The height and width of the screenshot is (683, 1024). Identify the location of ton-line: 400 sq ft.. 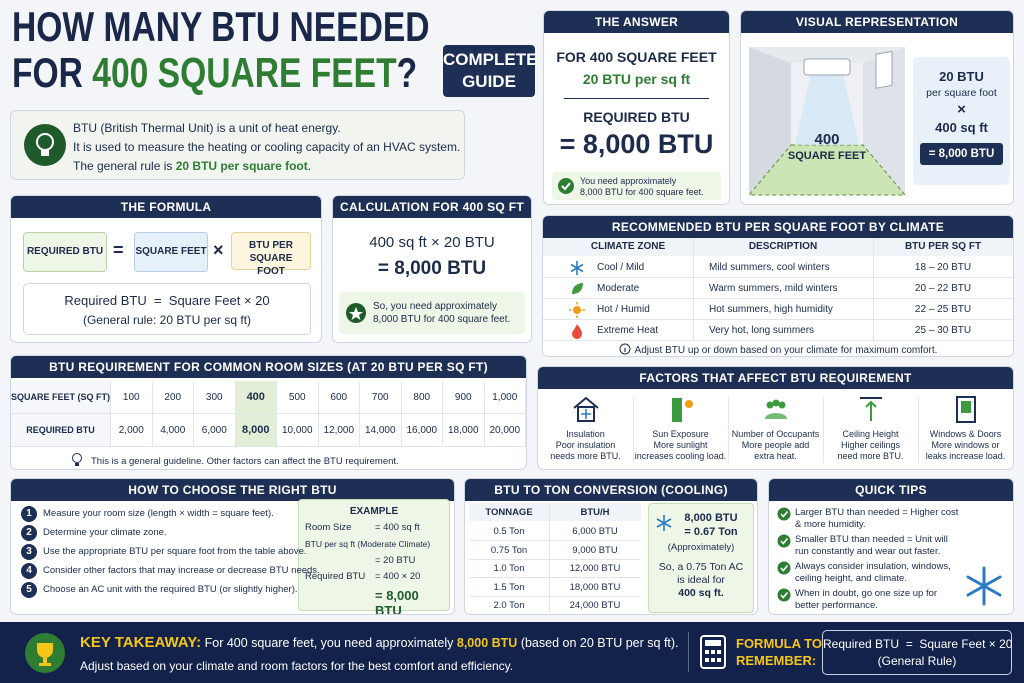
(701, 593).